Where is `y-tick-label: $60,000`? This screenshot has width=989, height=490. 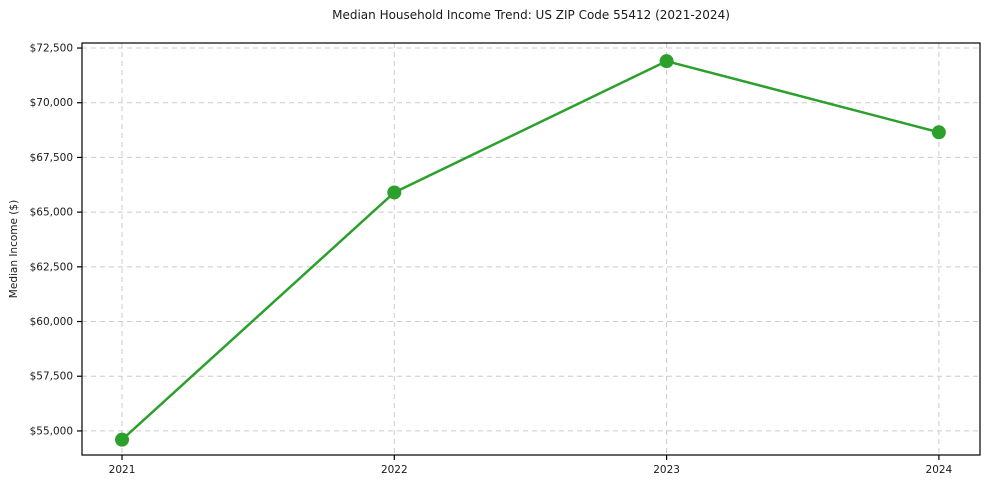 y-tick-label: $60,000 is located at coordinates (51, 322).